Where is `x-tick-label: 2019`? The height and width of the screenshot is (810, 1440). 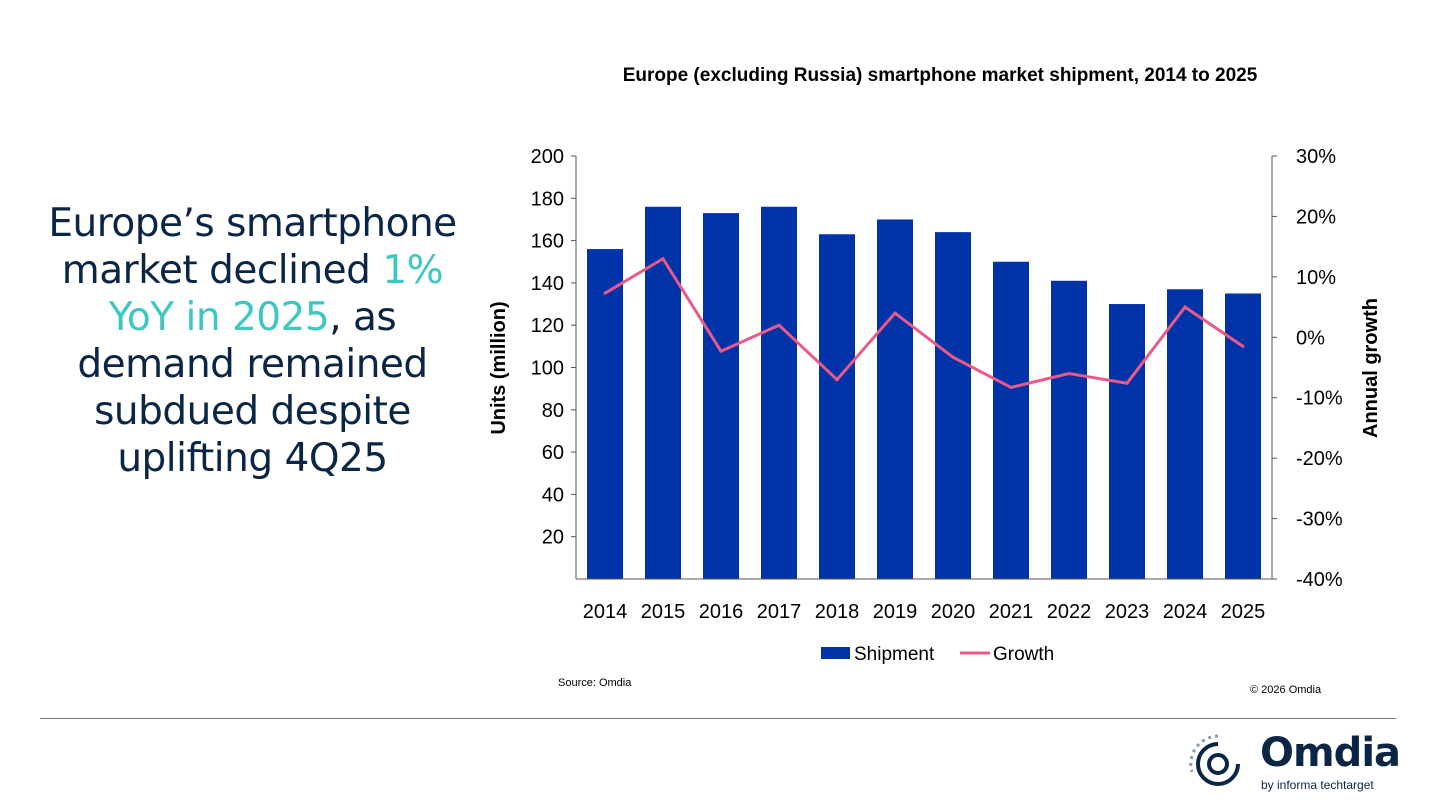 x-tick-label: 2019 is located at coordinates (895, 612).